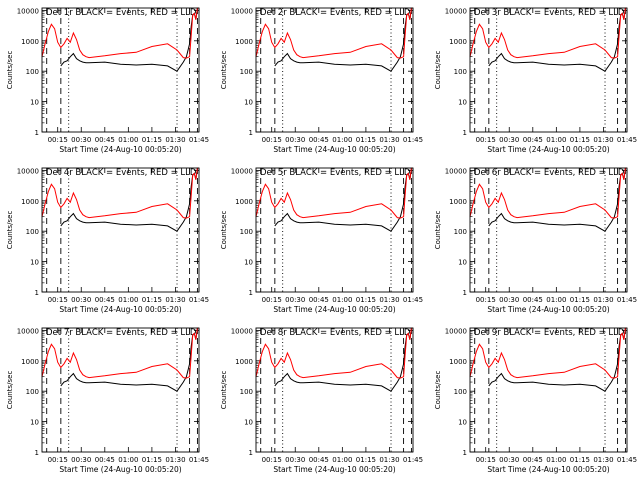 This screenshot has height=480, width=640. Describe the element at coordinates (549, 173) in the screenshot. I see `chart-title: Det 6r BLACK = Events, RED = LLD` at that location.